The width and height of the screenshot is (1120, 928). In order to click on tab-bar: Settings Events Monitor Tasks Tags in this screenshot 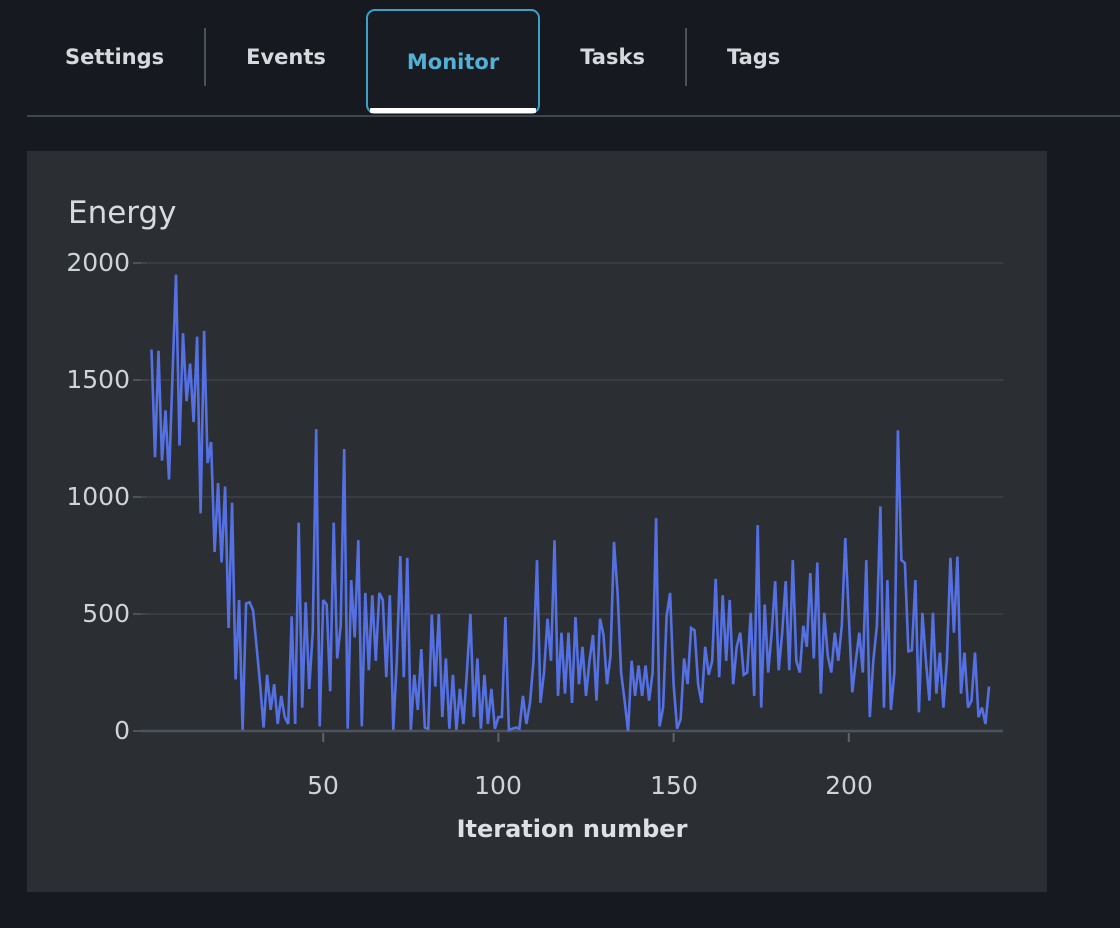, I will do `click(560, 57)`.